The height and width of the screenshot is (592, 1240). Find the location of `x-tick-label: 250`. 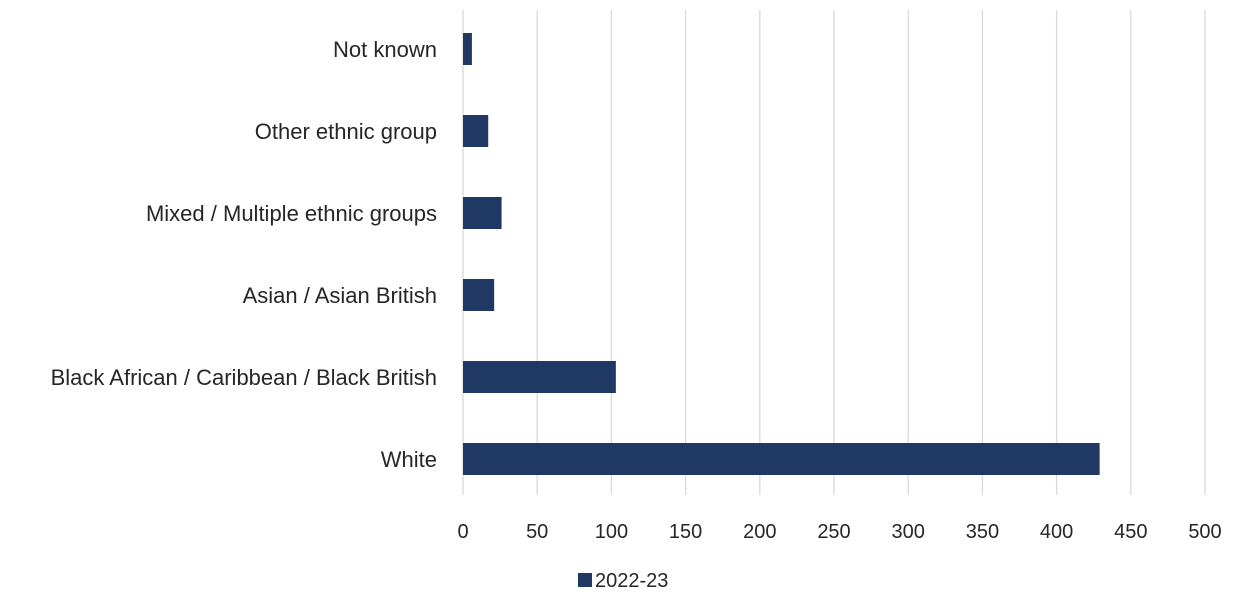

x-tick-label: 250 is located at coordinates (833, 532).